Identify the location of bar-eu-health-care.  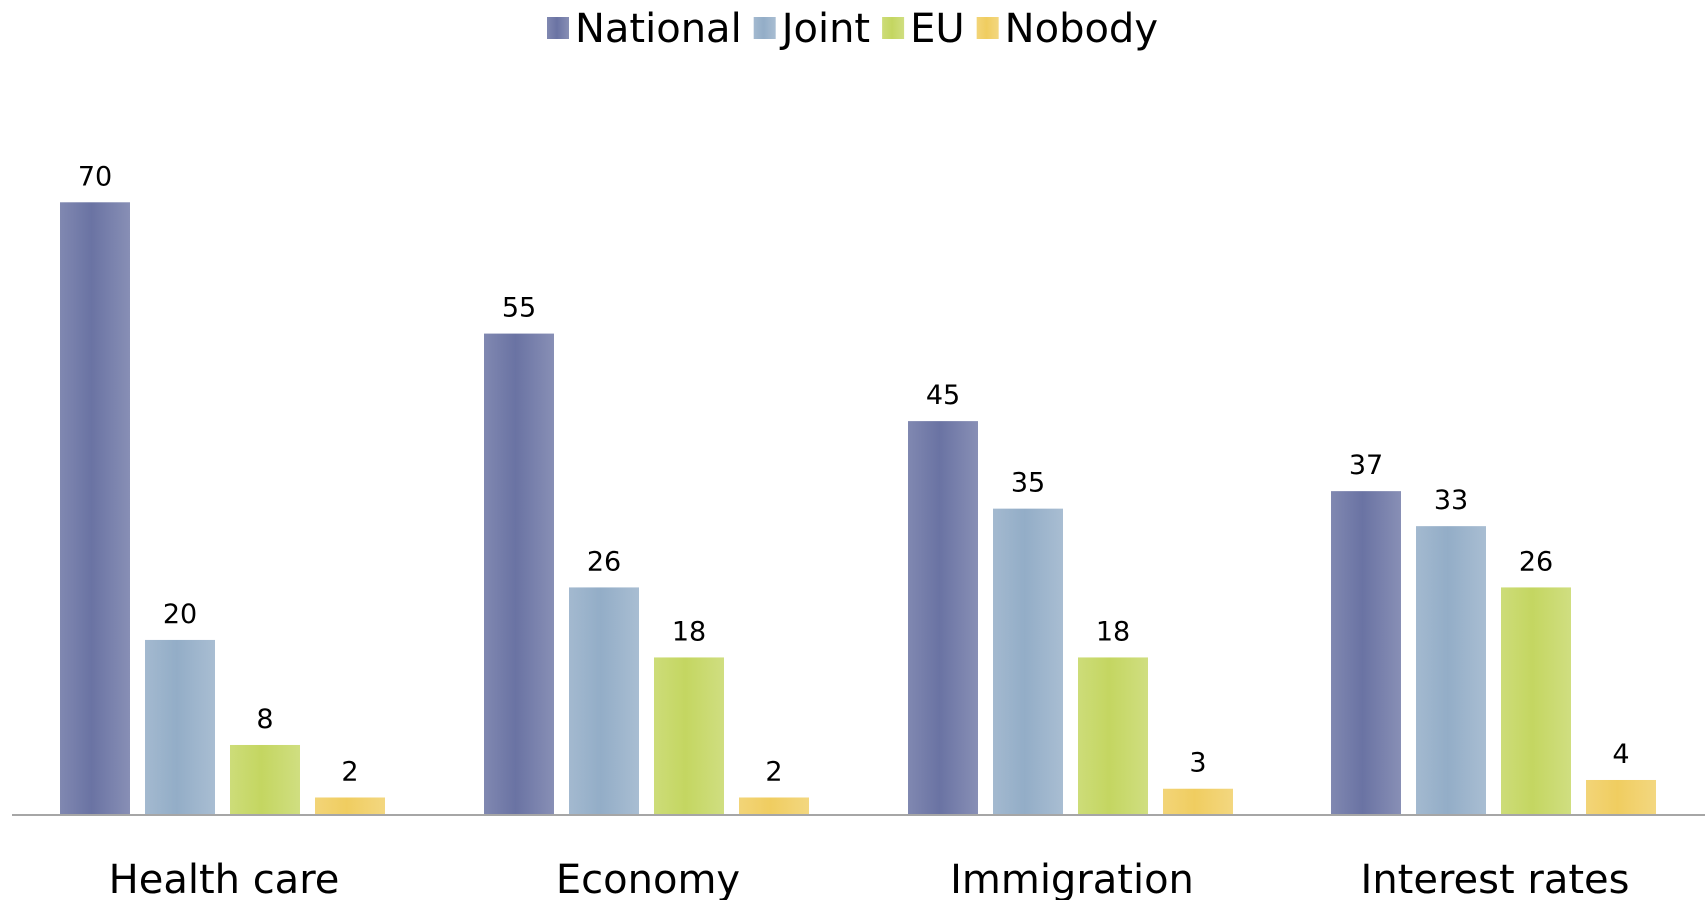
(265, 779).